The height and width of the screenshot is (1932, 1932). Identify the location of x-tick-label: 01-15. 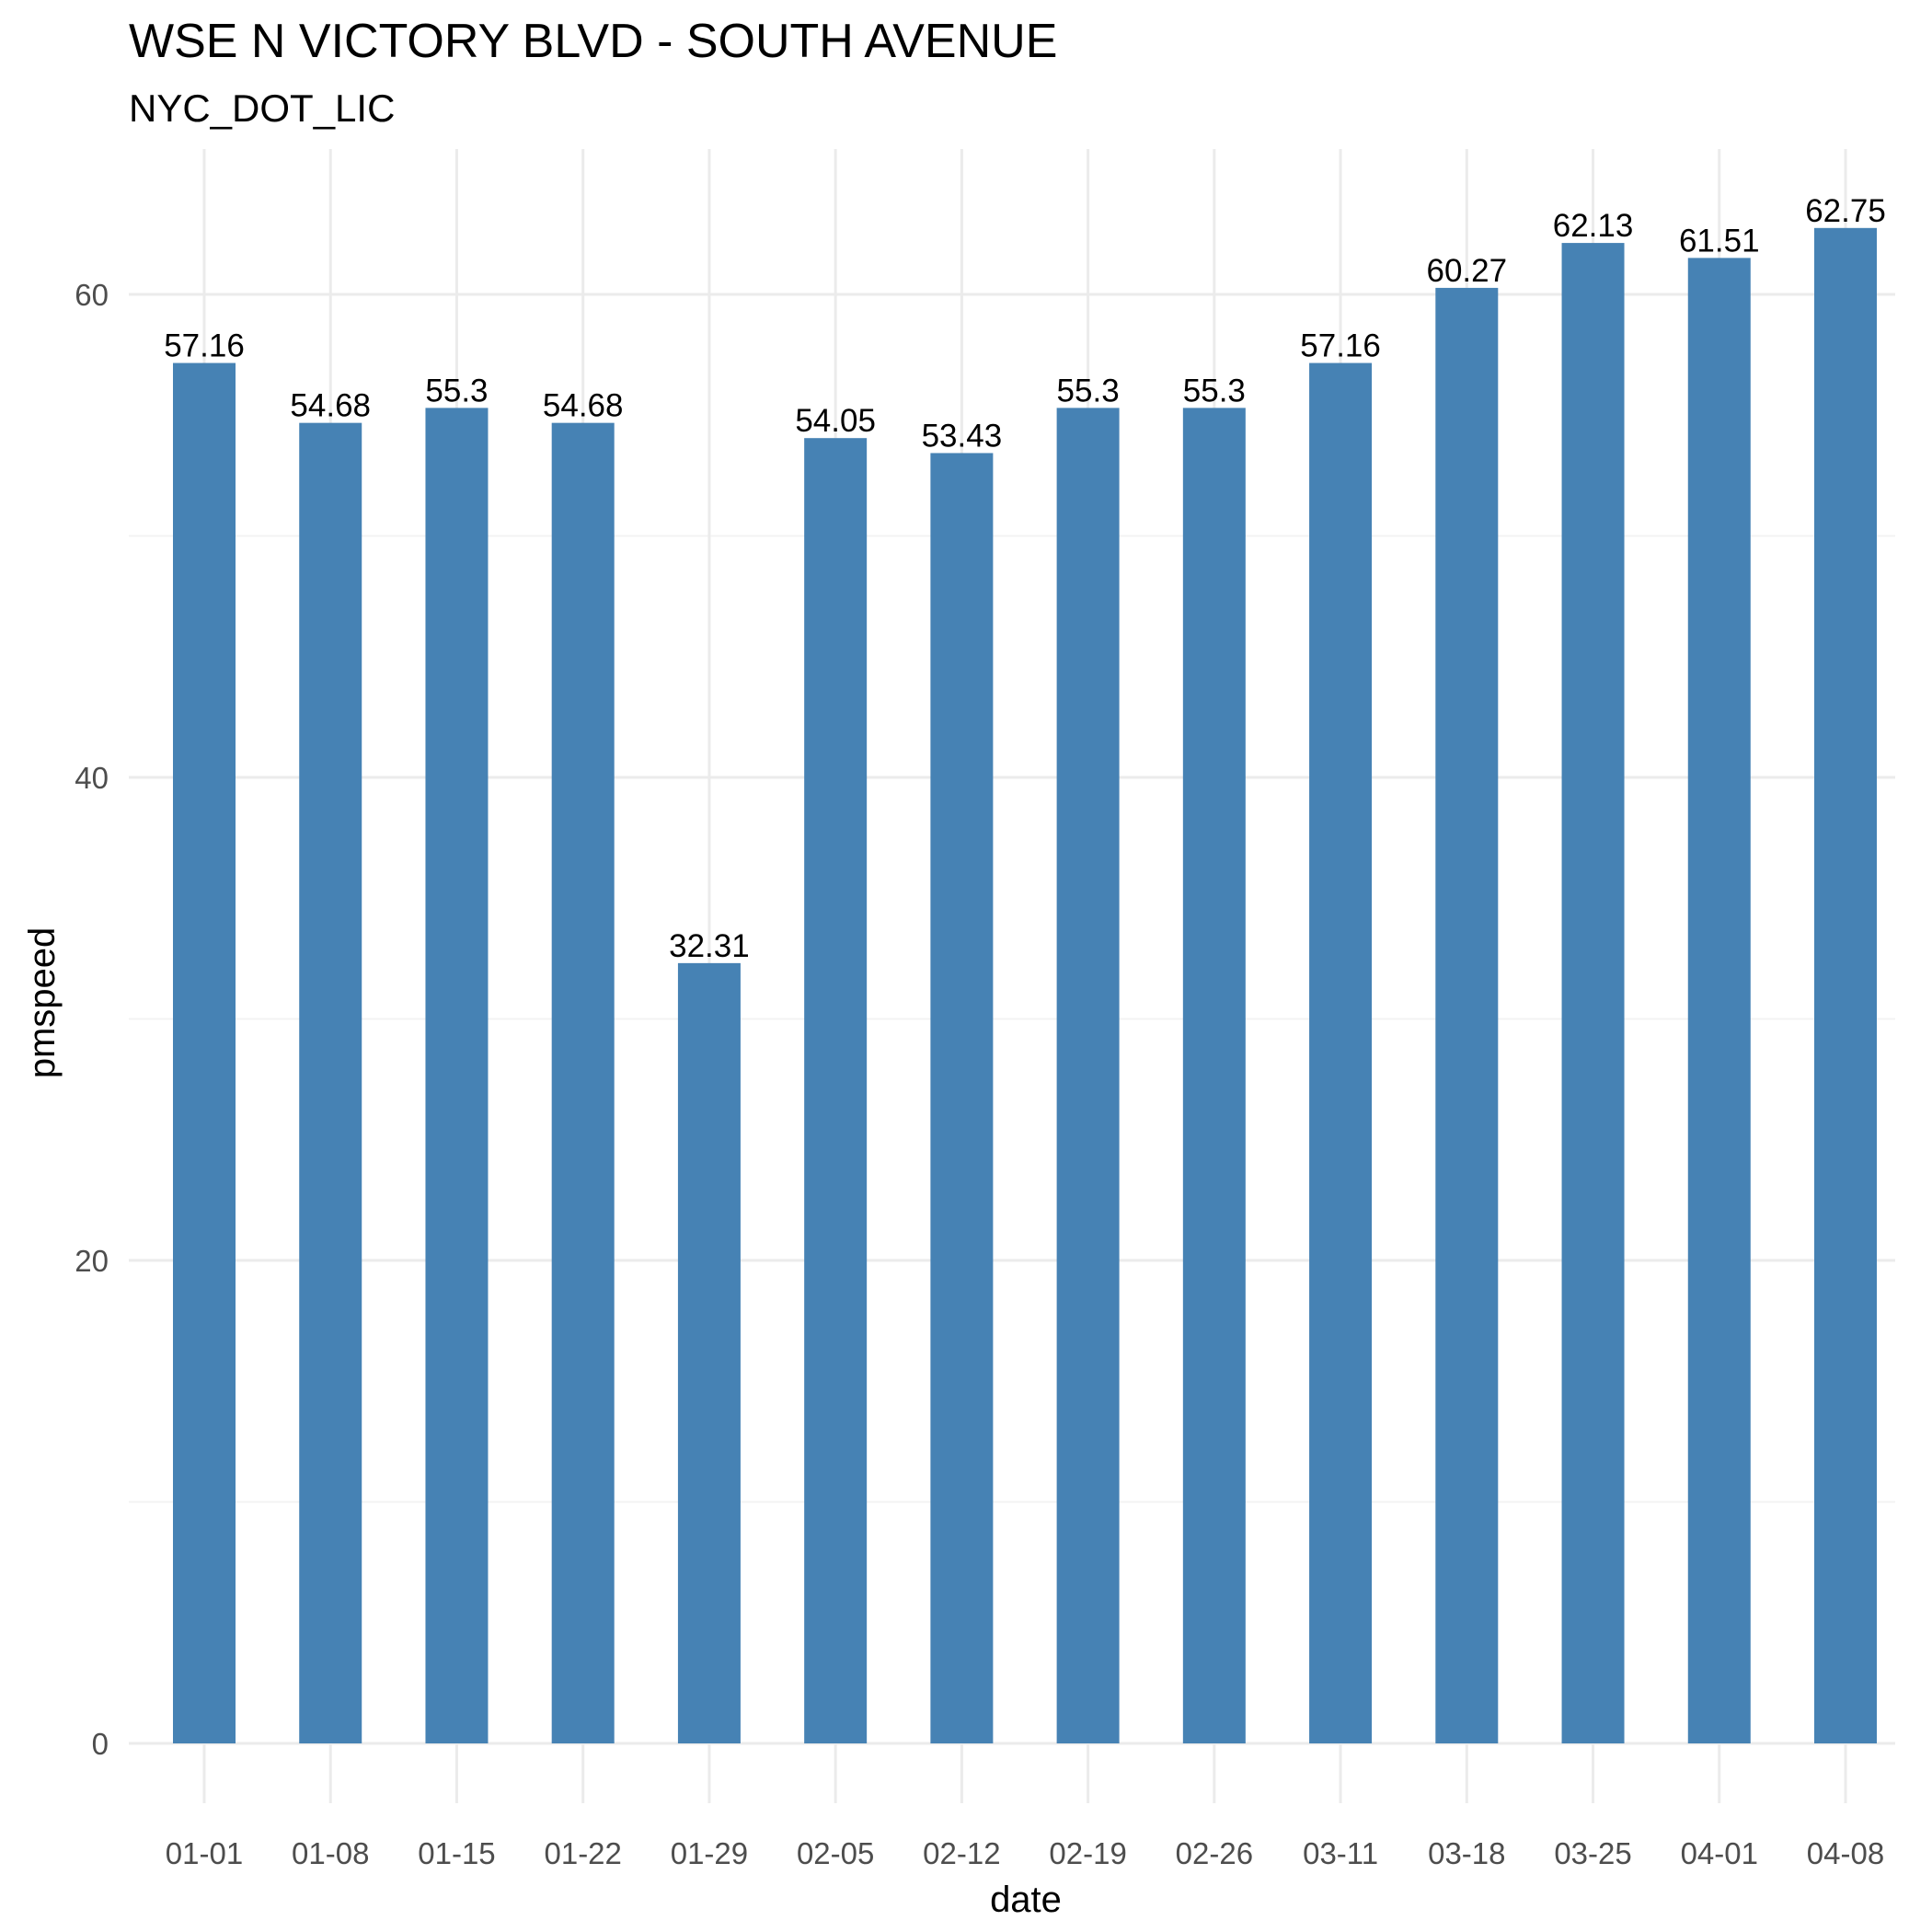
(456, 1853).